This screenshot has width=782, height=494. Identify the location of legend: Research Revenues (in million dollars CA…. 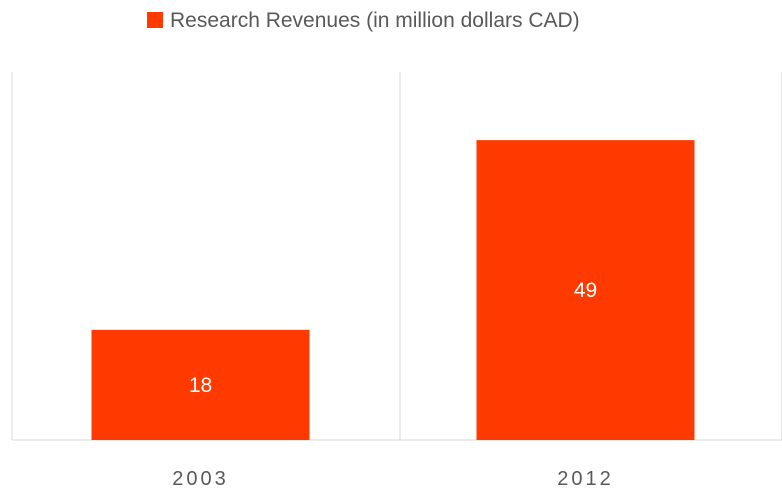
(363, 20).